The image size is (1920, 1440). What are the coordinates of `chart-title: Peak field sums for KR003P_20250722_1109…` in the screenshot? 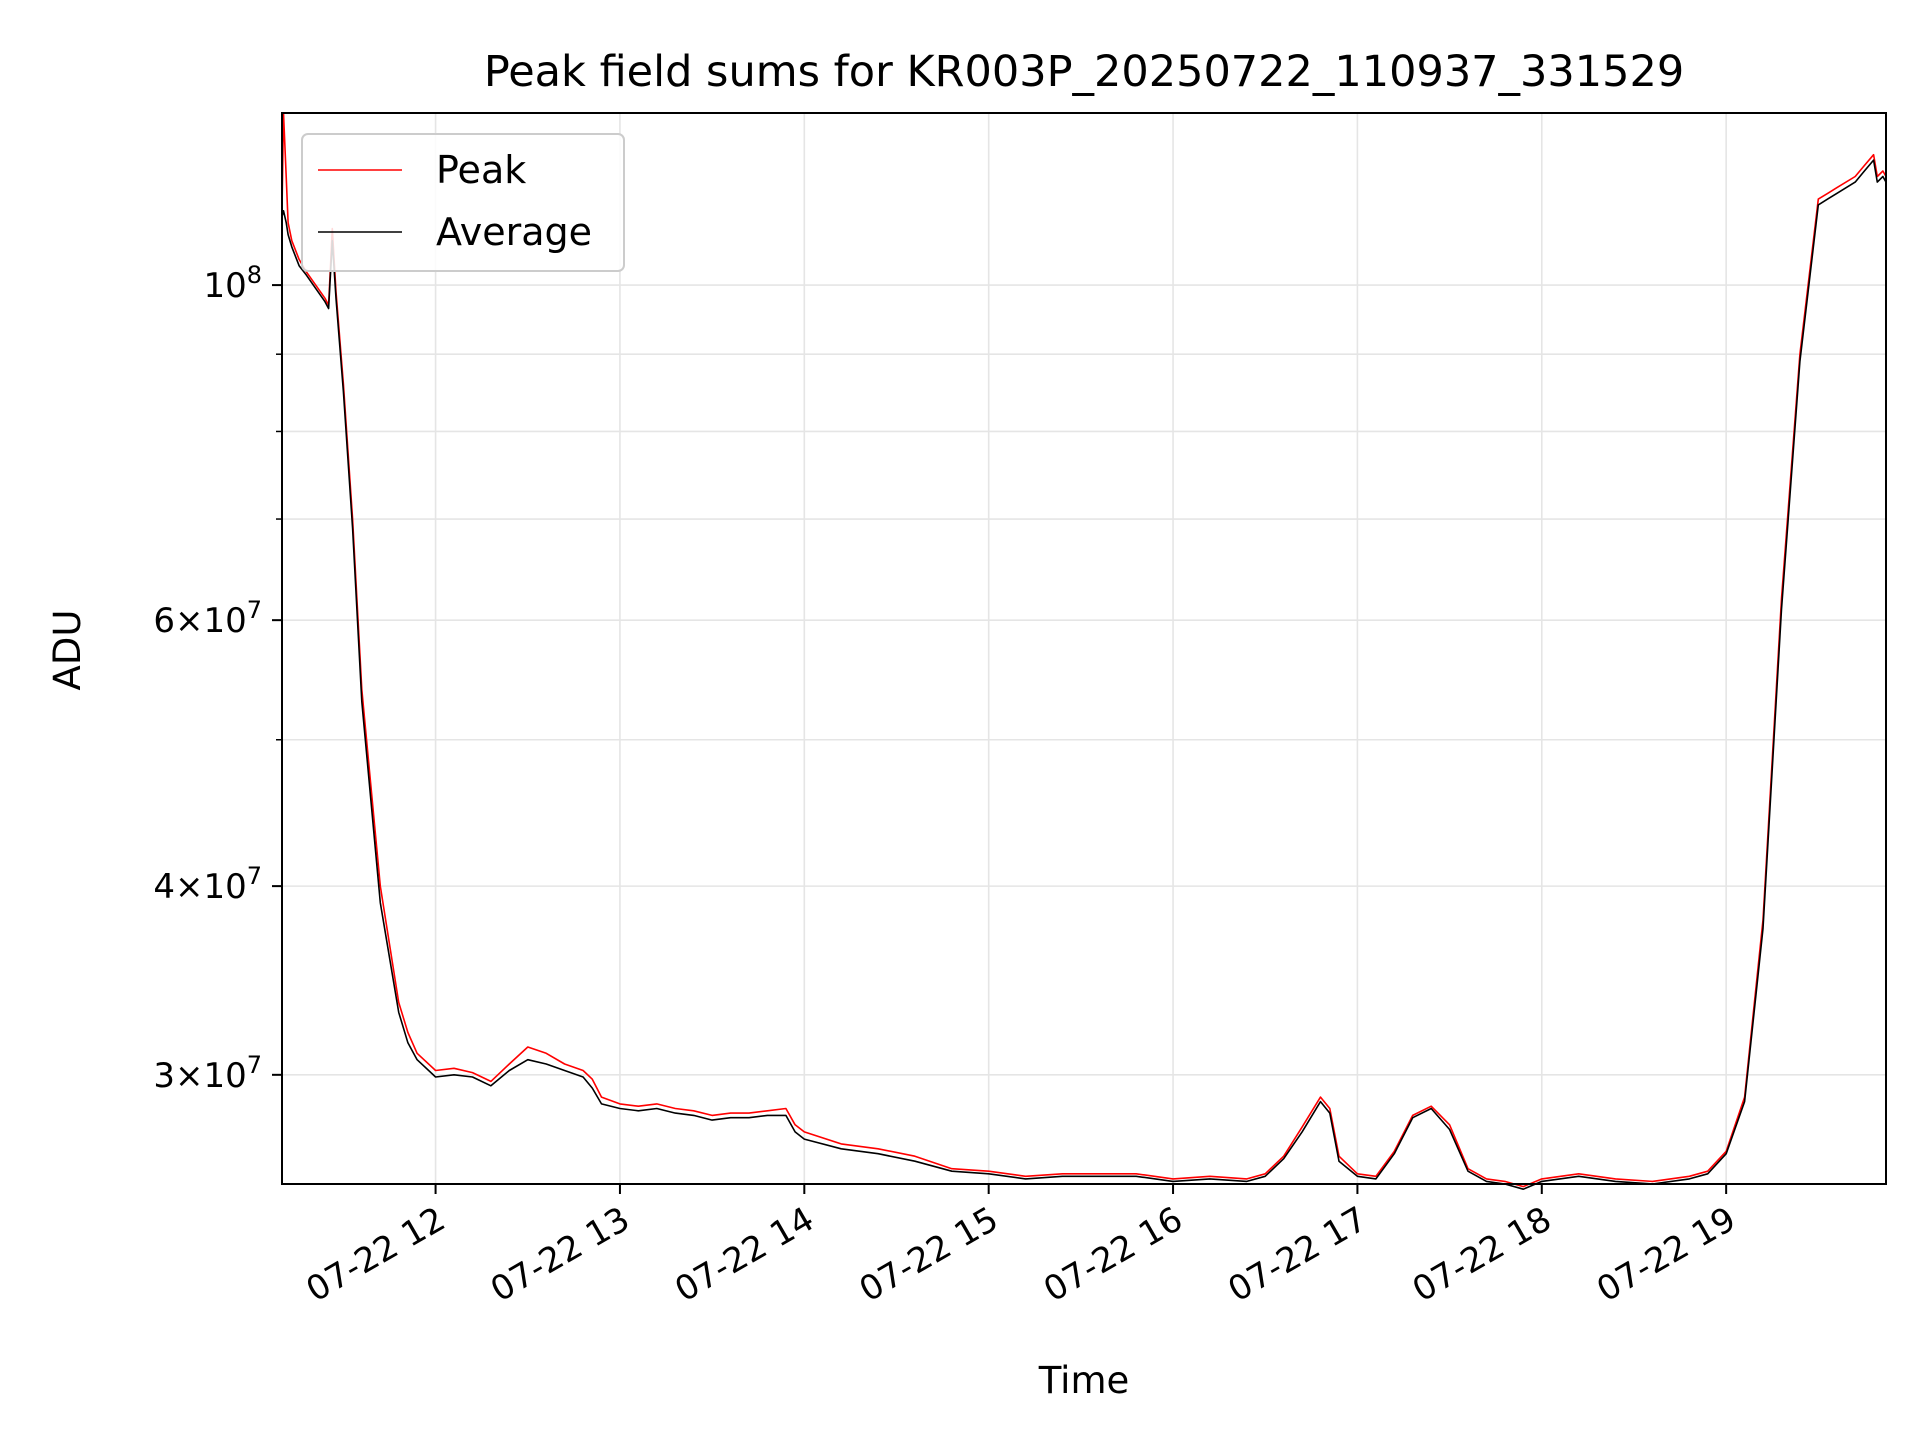 It's located at (1084, 72).